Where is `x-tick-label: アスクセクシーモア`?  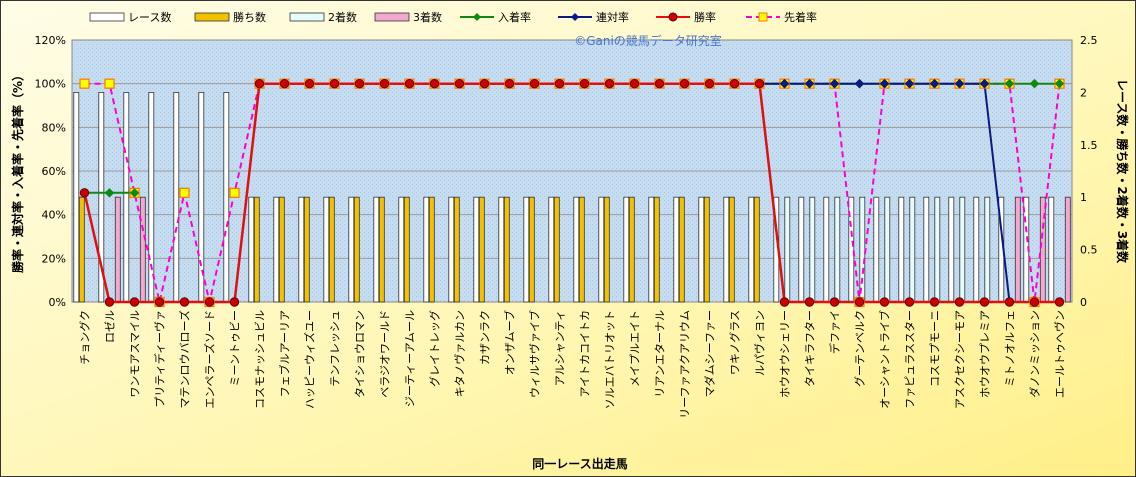 x-tick-label: アスクセクシーモア is located at coordinates (960, 359).